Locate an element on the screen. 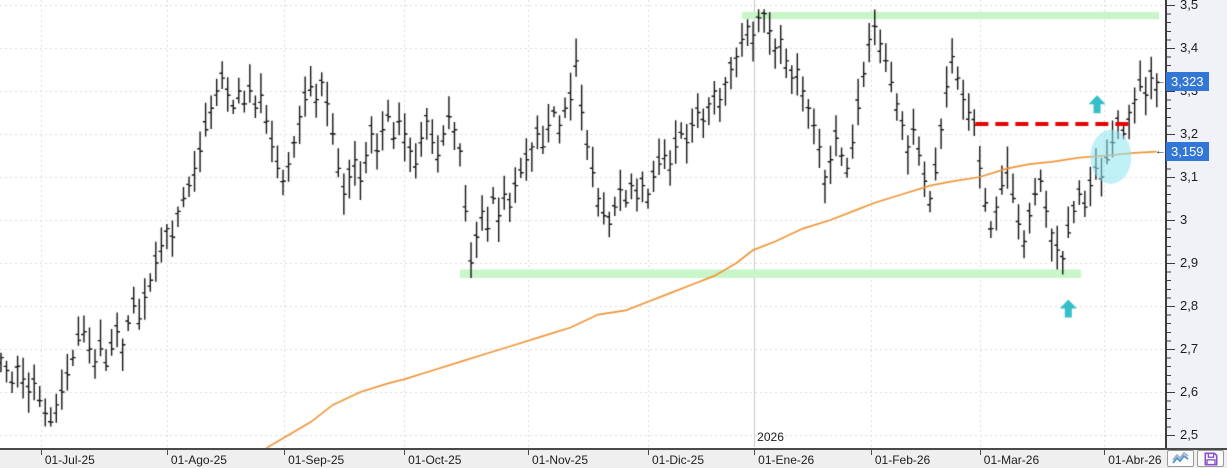  price-axis-label: 3,2 is located at coordinates (1182, 134).